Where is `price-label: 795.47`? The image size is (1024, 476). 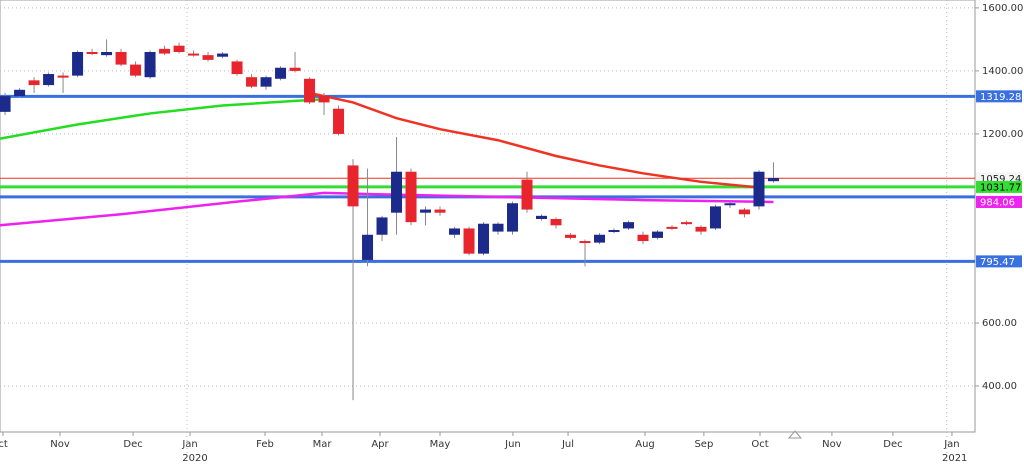
price-label: 795.47 is located at coordinates (997, 262).